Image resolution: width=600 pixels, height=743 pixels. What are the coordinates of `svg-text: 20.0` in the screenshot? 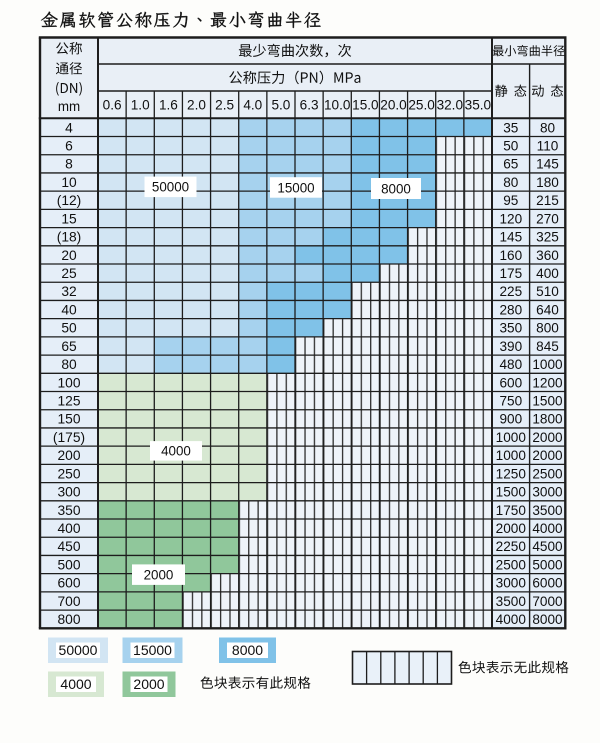 It's located at (393, 105).